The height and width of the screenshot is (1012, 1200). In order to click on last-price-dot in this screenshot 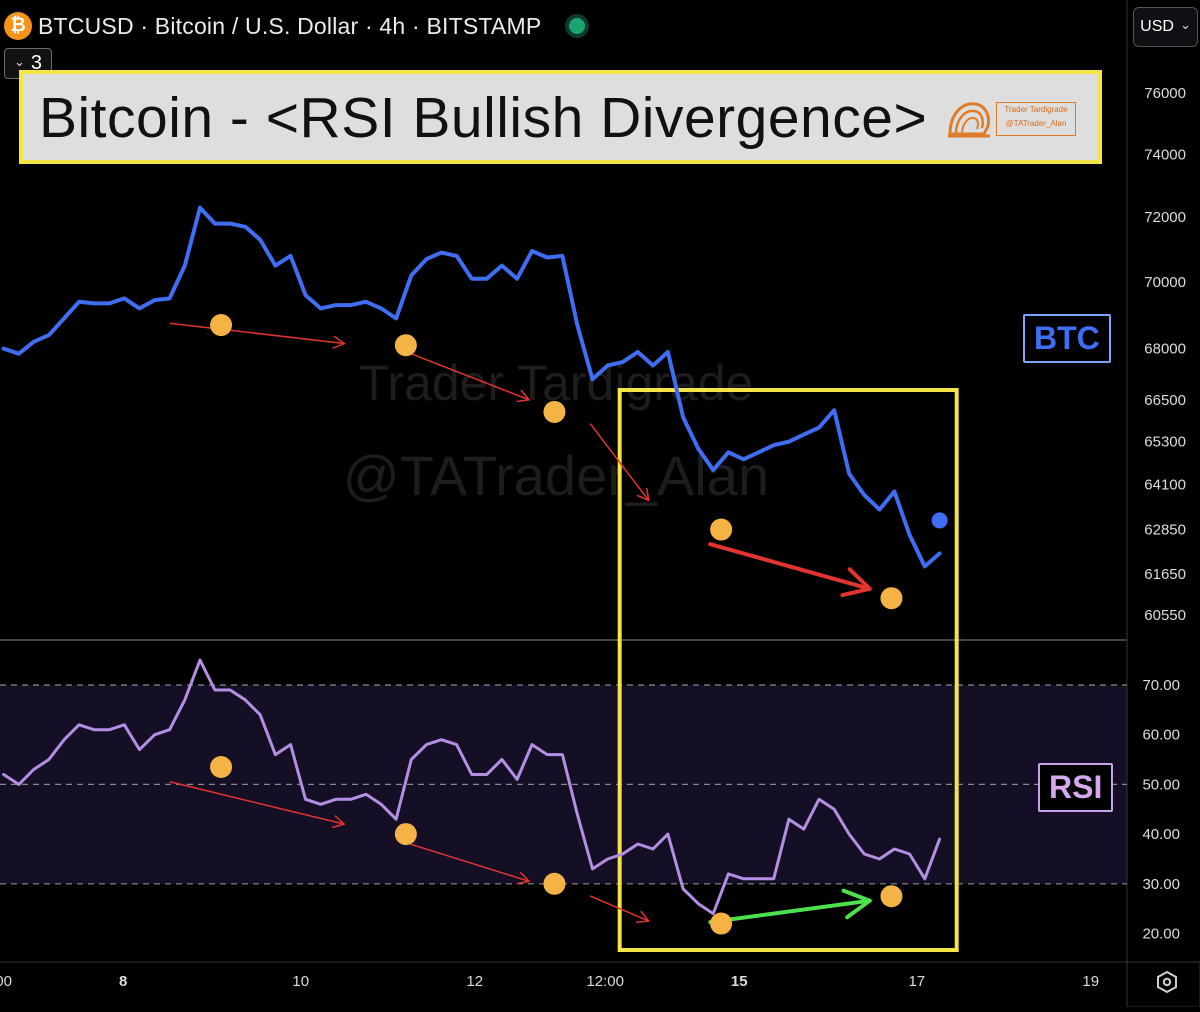, I will do `click(939, 520)`.